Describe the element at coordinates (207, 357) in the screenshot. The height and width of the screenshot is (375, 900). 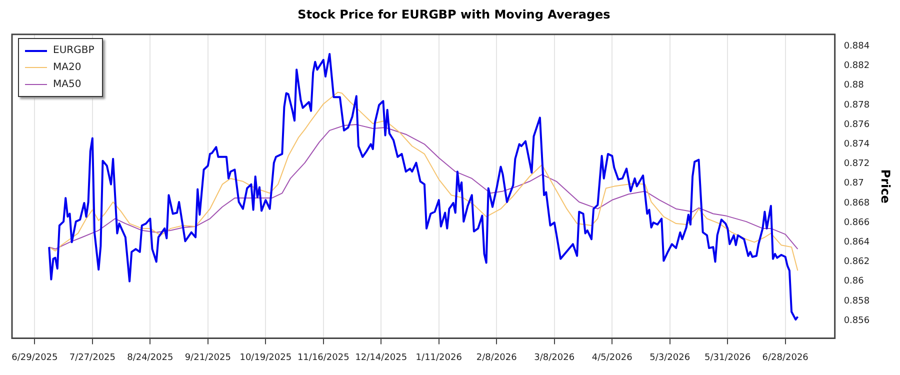
I see `x-tick-label: 9/21/2025` at that location.